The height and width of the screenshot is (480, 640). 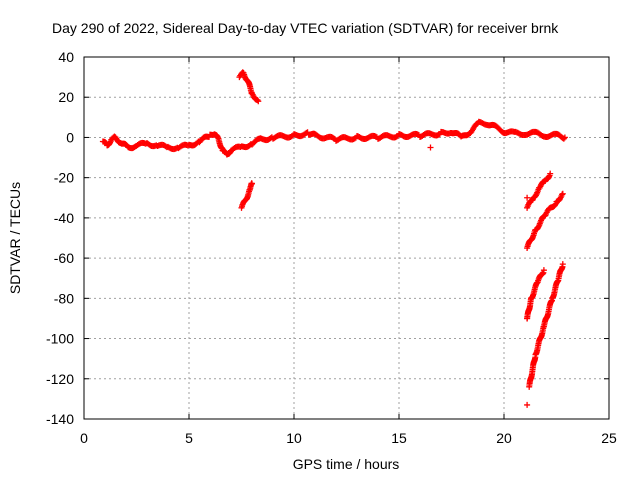 I want to click on y-tick-label: -140, so click(x=60, y=419).